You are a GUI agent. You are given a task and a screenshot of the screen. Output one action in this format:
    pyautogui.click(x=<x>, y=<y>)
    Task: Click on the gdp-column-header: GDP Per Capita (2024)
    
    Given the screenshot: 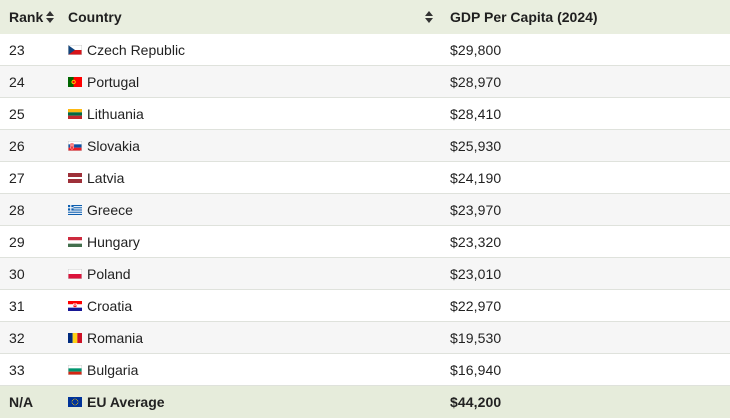 What is the action you would take?
    pyautogui.click(x=585, y=17)
    